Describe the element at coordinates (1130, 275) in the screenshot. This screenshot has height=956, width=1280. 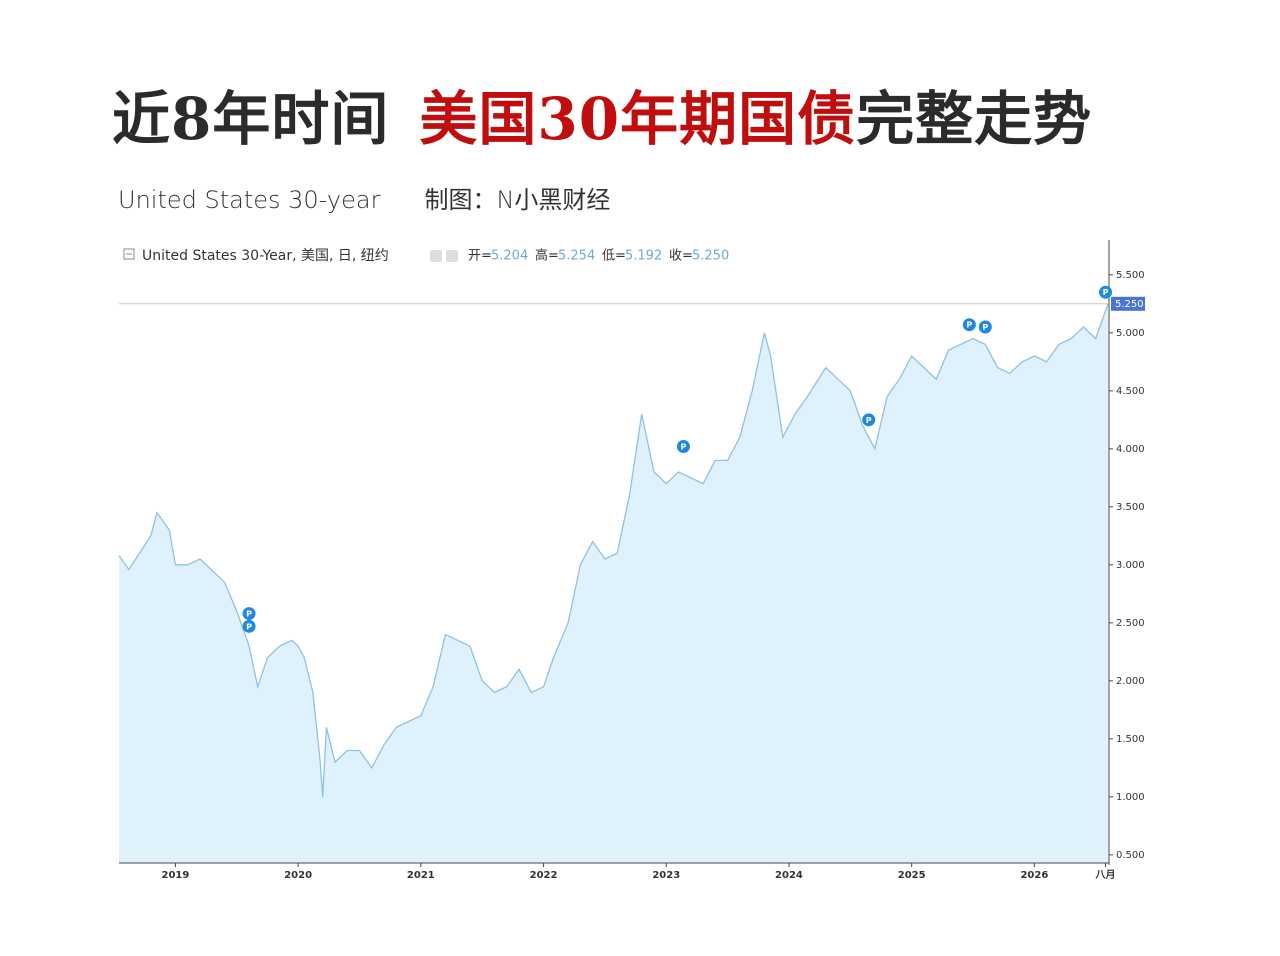
I see `y-tick-label: 5.500` at that location.